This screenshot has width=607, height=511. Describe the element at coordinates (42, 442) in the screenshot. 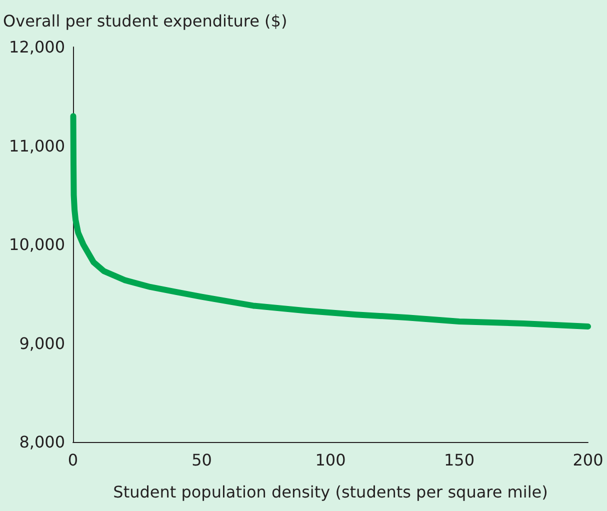

I see `y-tick-label: 8,000` at that location.